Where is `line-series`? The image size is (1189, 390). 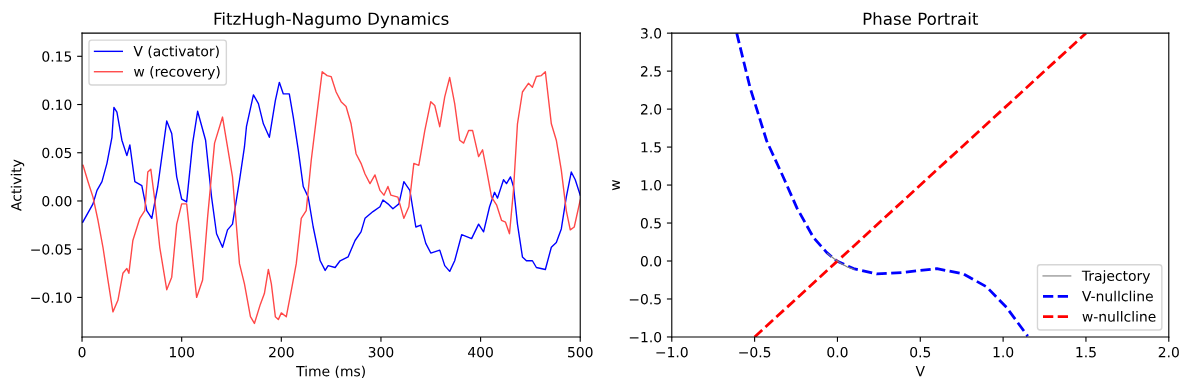 line-series is located at coordinates (840, 261).